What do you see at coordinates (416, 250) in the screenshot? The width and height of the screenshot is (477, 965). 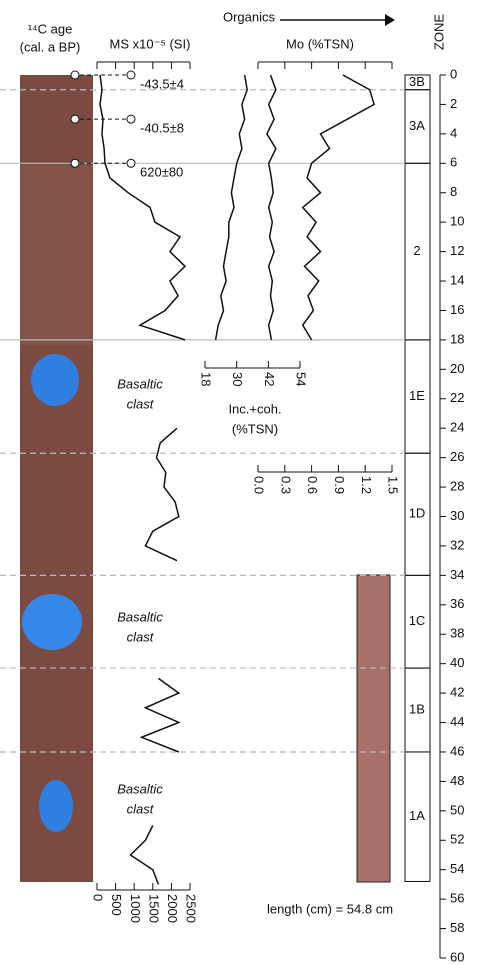 I see `zone-label: 2` at bounding box center [416, 250].